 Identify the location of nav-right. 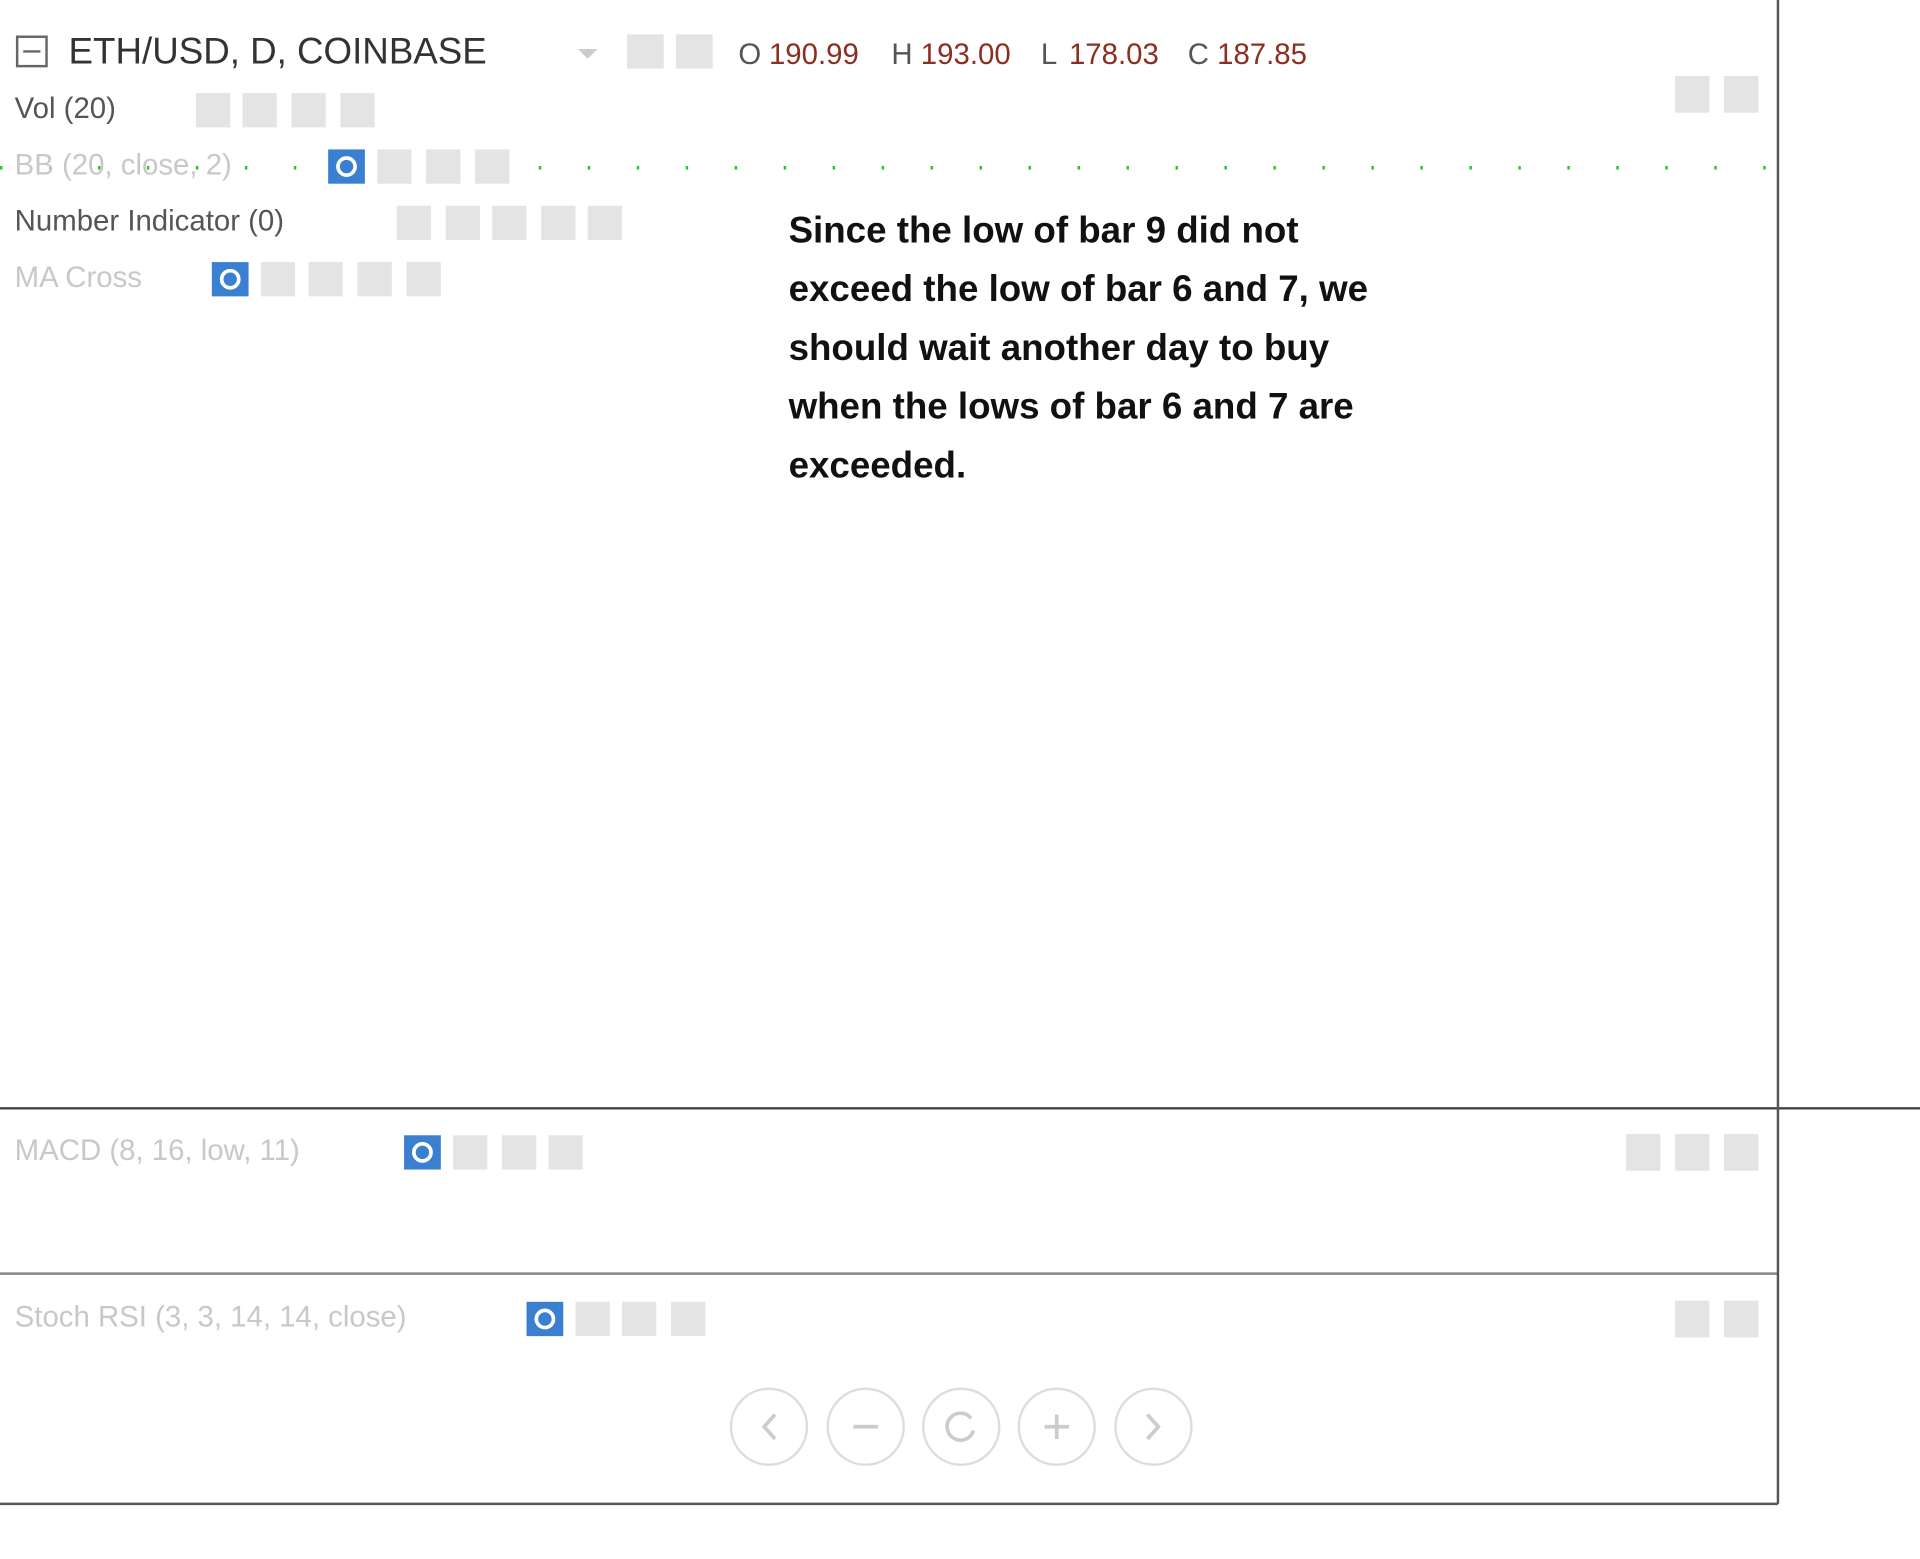
(1153, 1426).